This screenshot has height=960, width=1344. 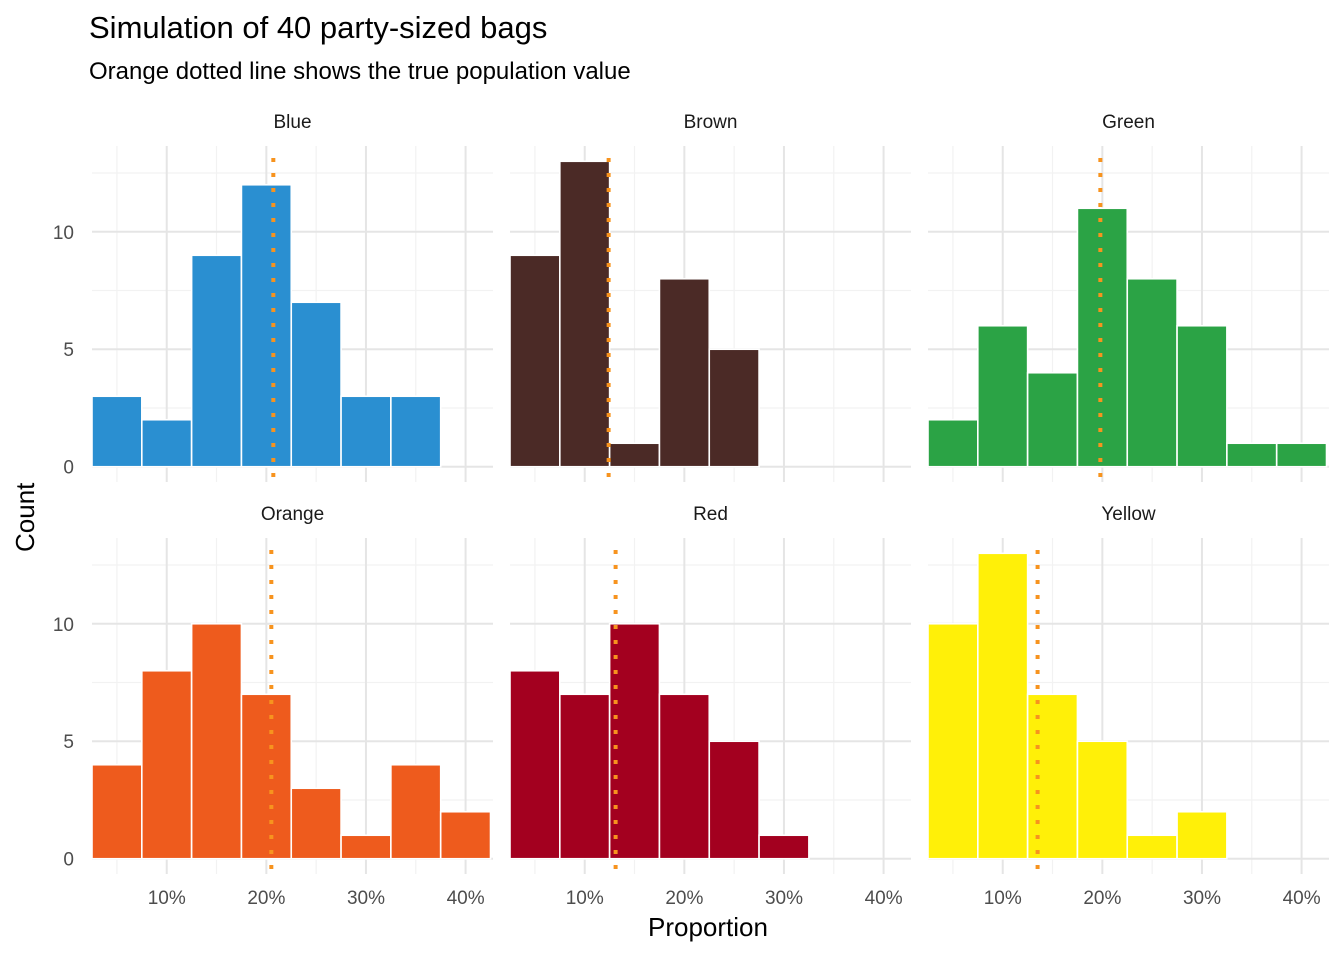 I want to click on facet-panel-orange: Orange 0 5 10 10% 20% 30% 40%, so click(x=273, y=706).